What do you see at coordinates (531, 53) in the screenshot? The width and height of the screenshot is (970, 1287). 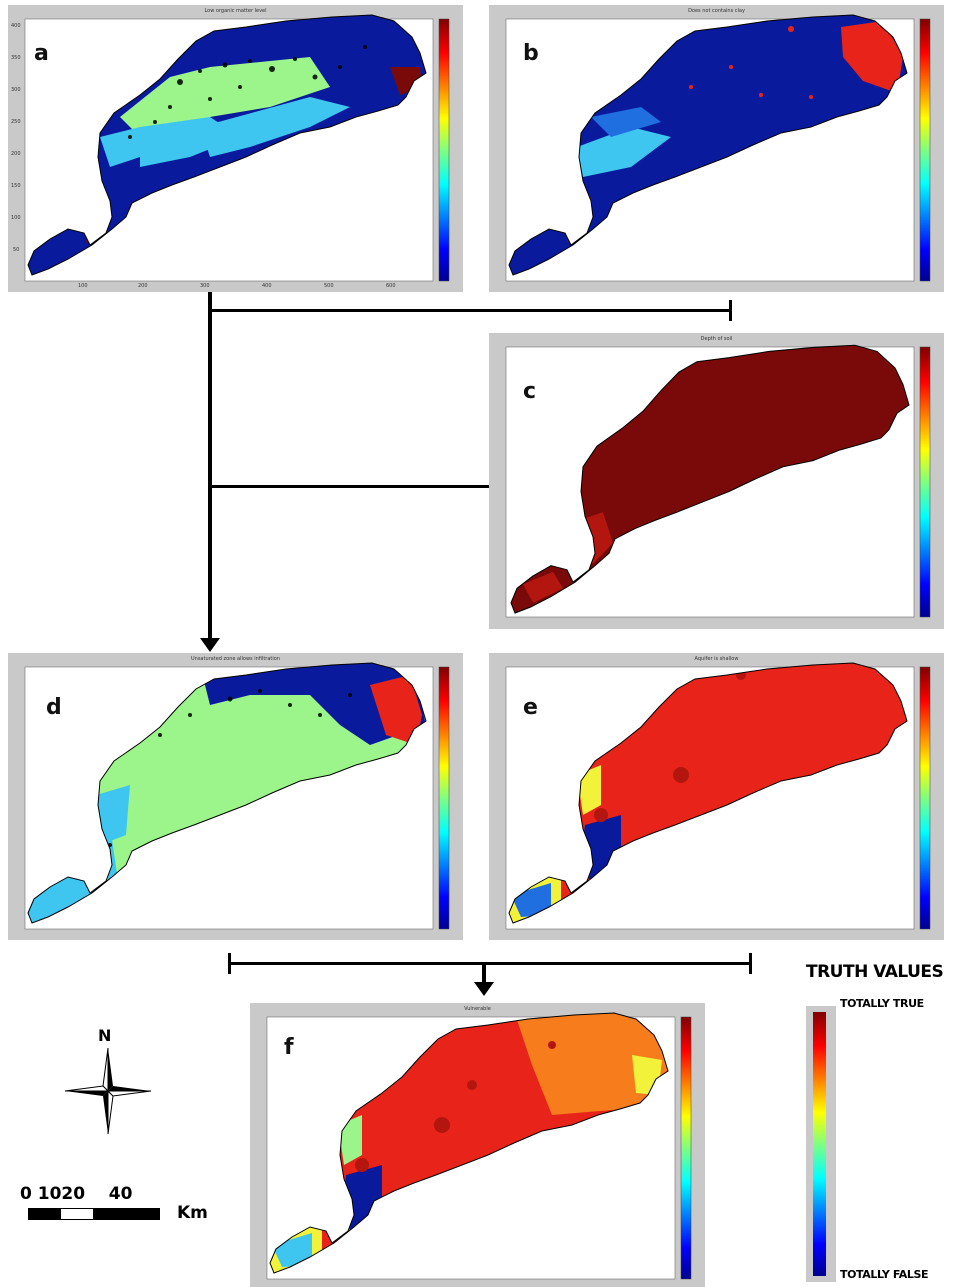 I see `panel-b-label: b` at bounding box center [531, 53].